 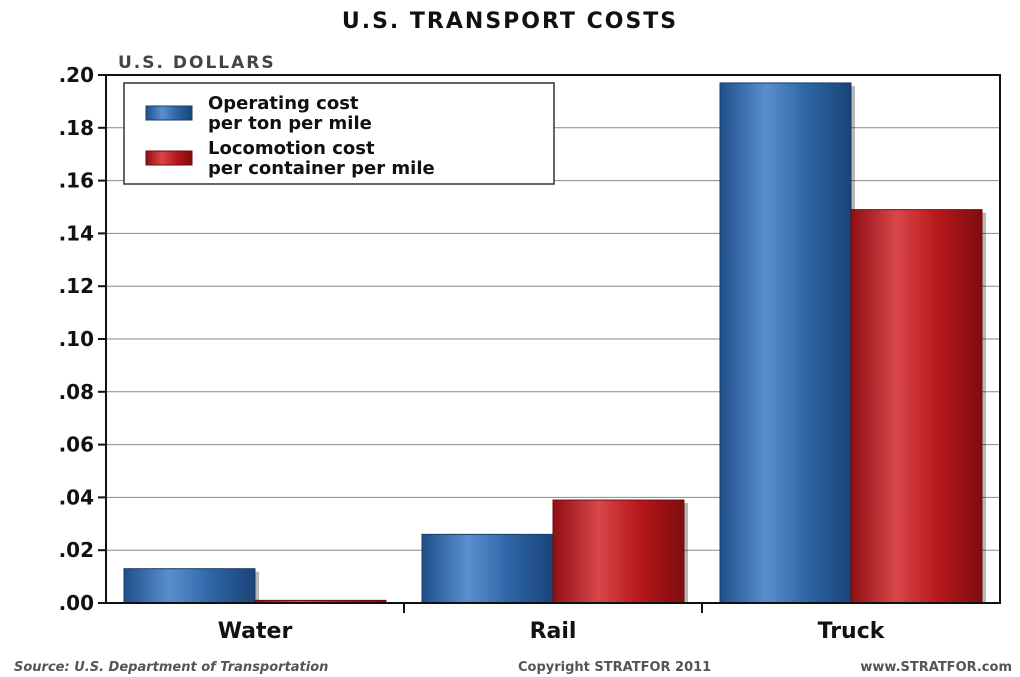 I want to click on y-tick-label: .10, so click(x=76, y=339).